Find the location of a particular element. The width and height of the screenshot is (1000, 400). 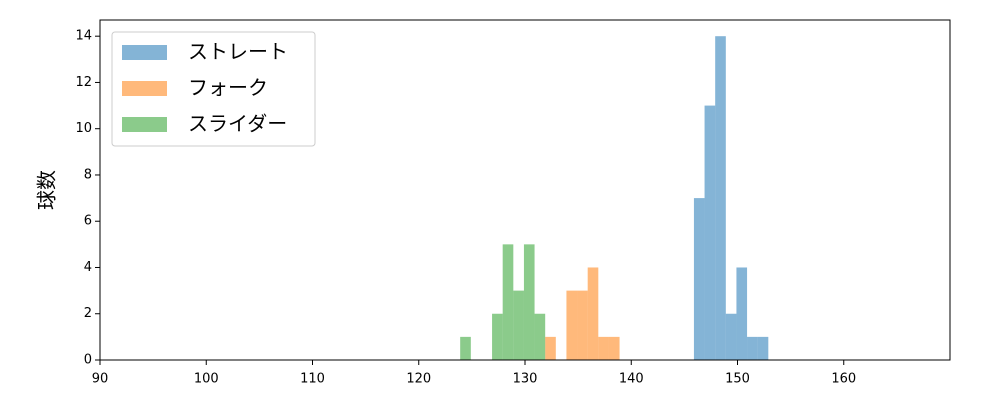

y-tick-label: 14 is located at coordinates (83, 36).